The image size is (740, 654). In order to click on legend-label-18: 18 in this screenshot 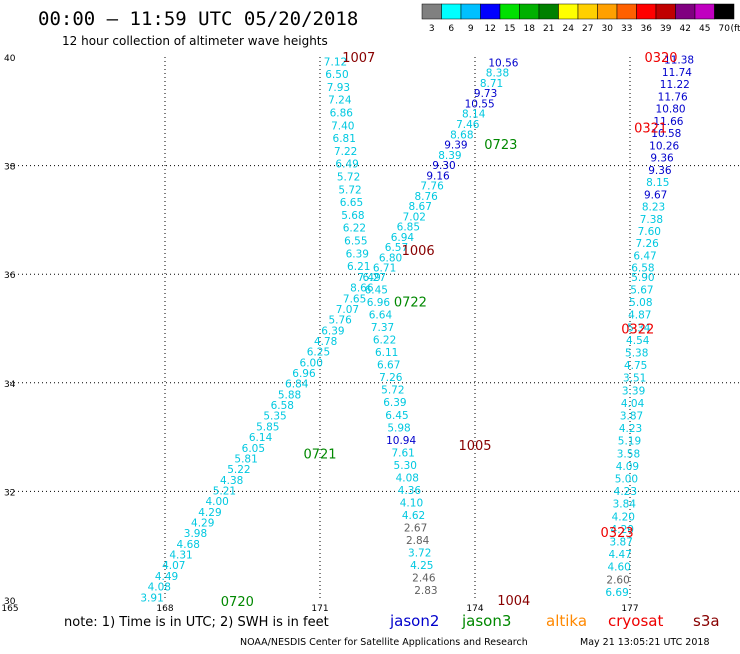, I will do `click(530, 29)`.